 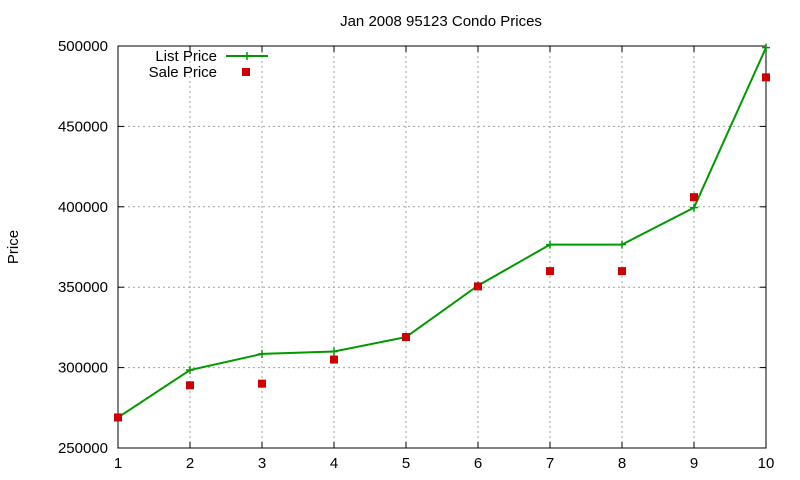 What do you see at coordinates (622, 463) in the screenshot?
I see `x-tick-label: 8` at bounding box center [622, 463].